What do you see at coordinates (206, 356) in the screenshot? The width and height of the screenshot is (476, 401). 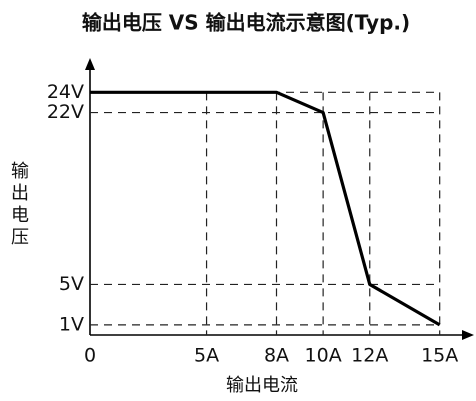 I see `x-tick-label: 5A` at bounding box center [206, 356].